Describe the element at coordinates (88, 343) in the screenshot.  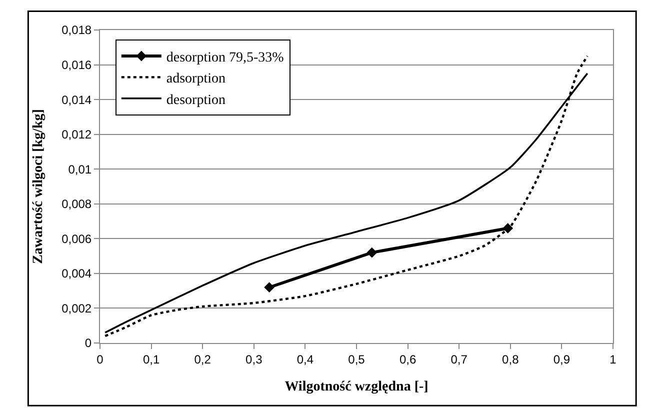
I see `y-tick-label: 0` at that location.